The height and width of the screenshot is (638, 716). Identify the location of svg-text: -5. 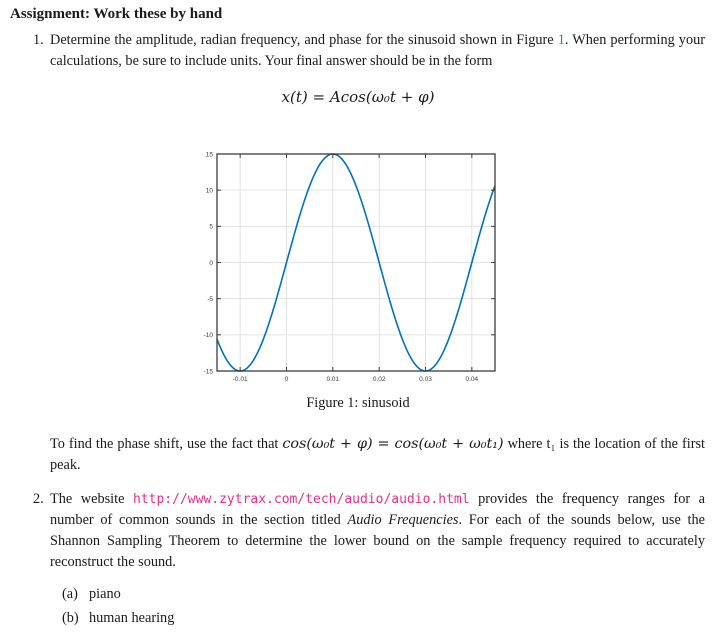
(210, 299).